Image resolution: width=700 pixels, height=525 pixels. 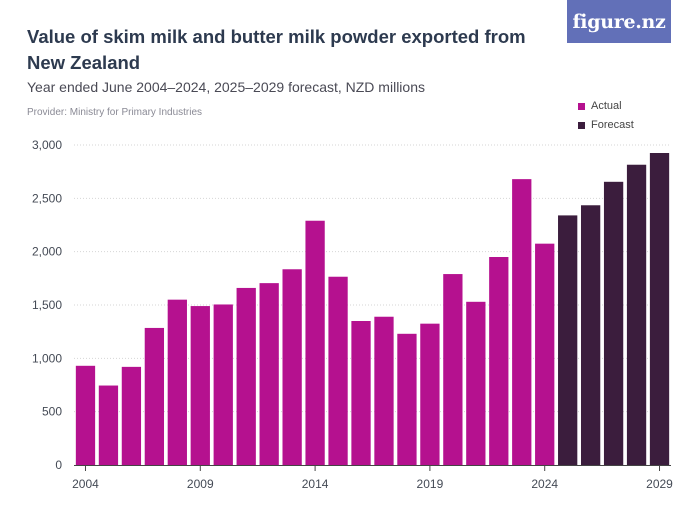 I want to click on bar-2007, so click(x=154, y=396).